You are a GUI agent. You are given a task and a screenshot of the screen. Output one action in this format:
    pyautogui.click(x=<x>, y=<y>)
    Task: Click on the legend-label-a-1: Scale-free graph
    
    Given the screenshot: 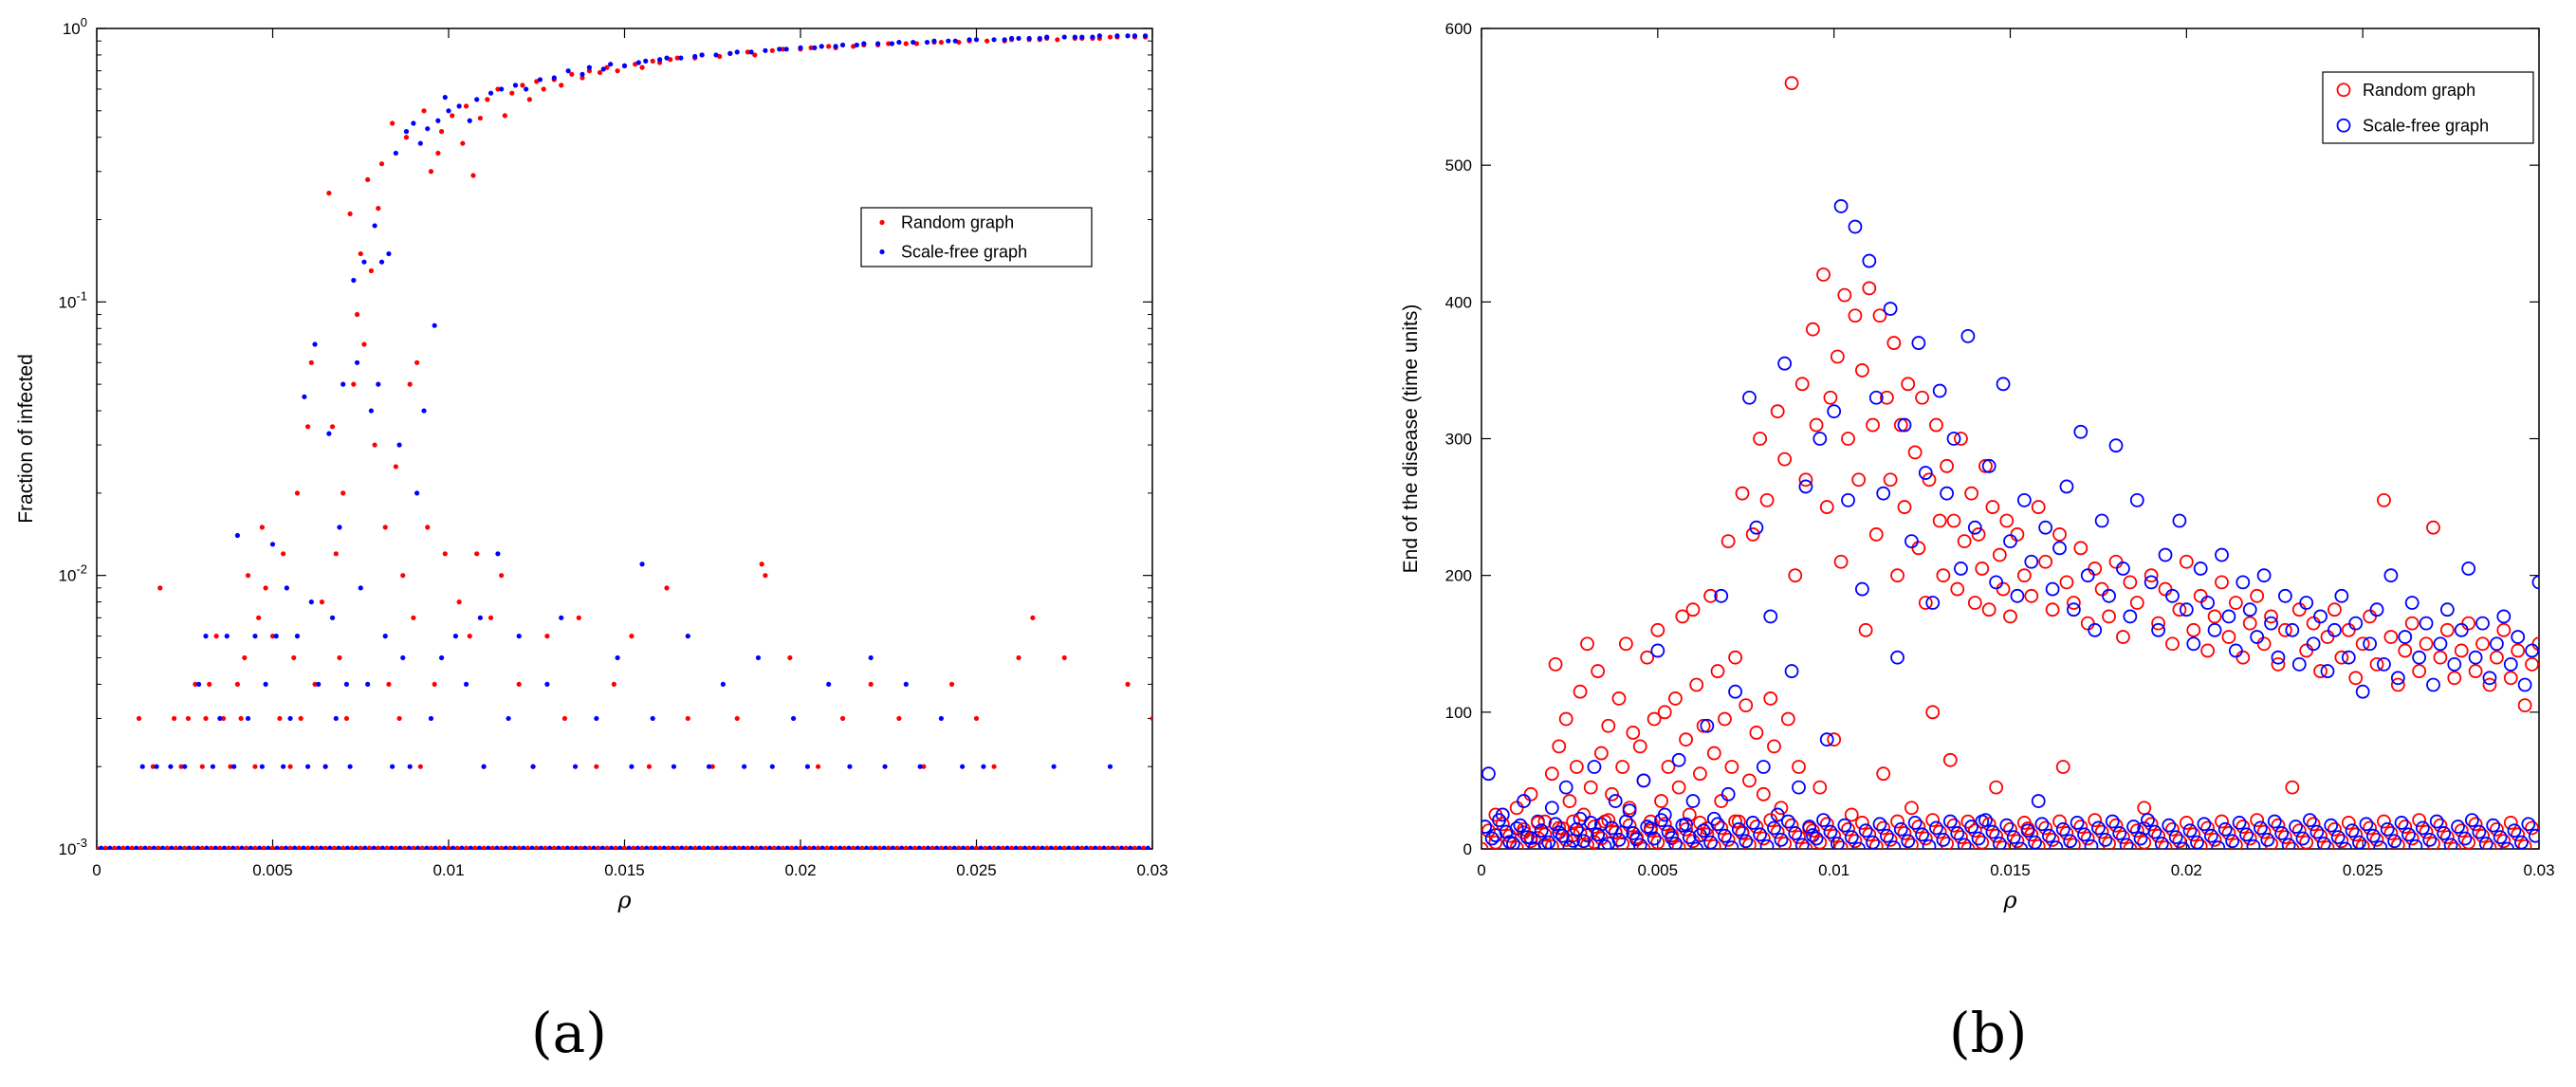 What is the action you would take?
    pyautogui.click(x=964, y=253)
    